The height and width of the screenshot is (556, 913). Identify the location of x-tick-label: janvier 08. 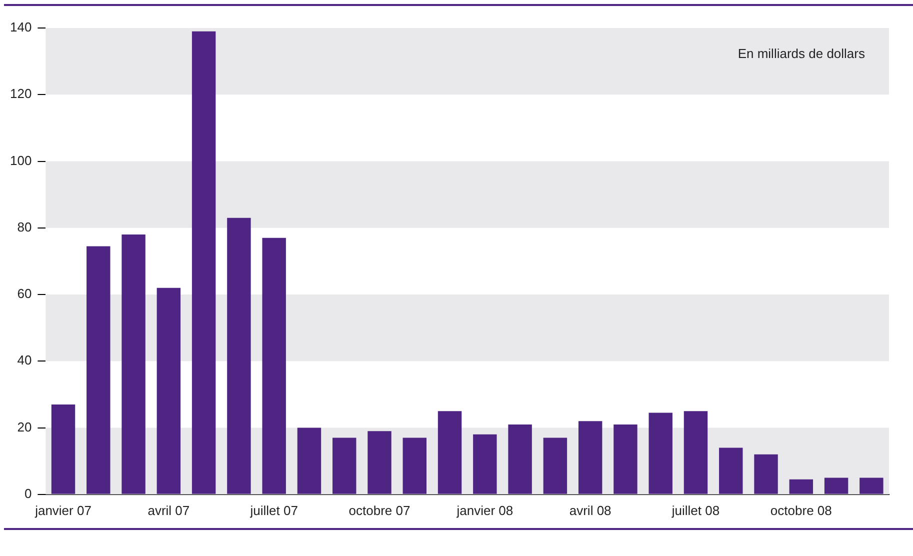
(485, 510).